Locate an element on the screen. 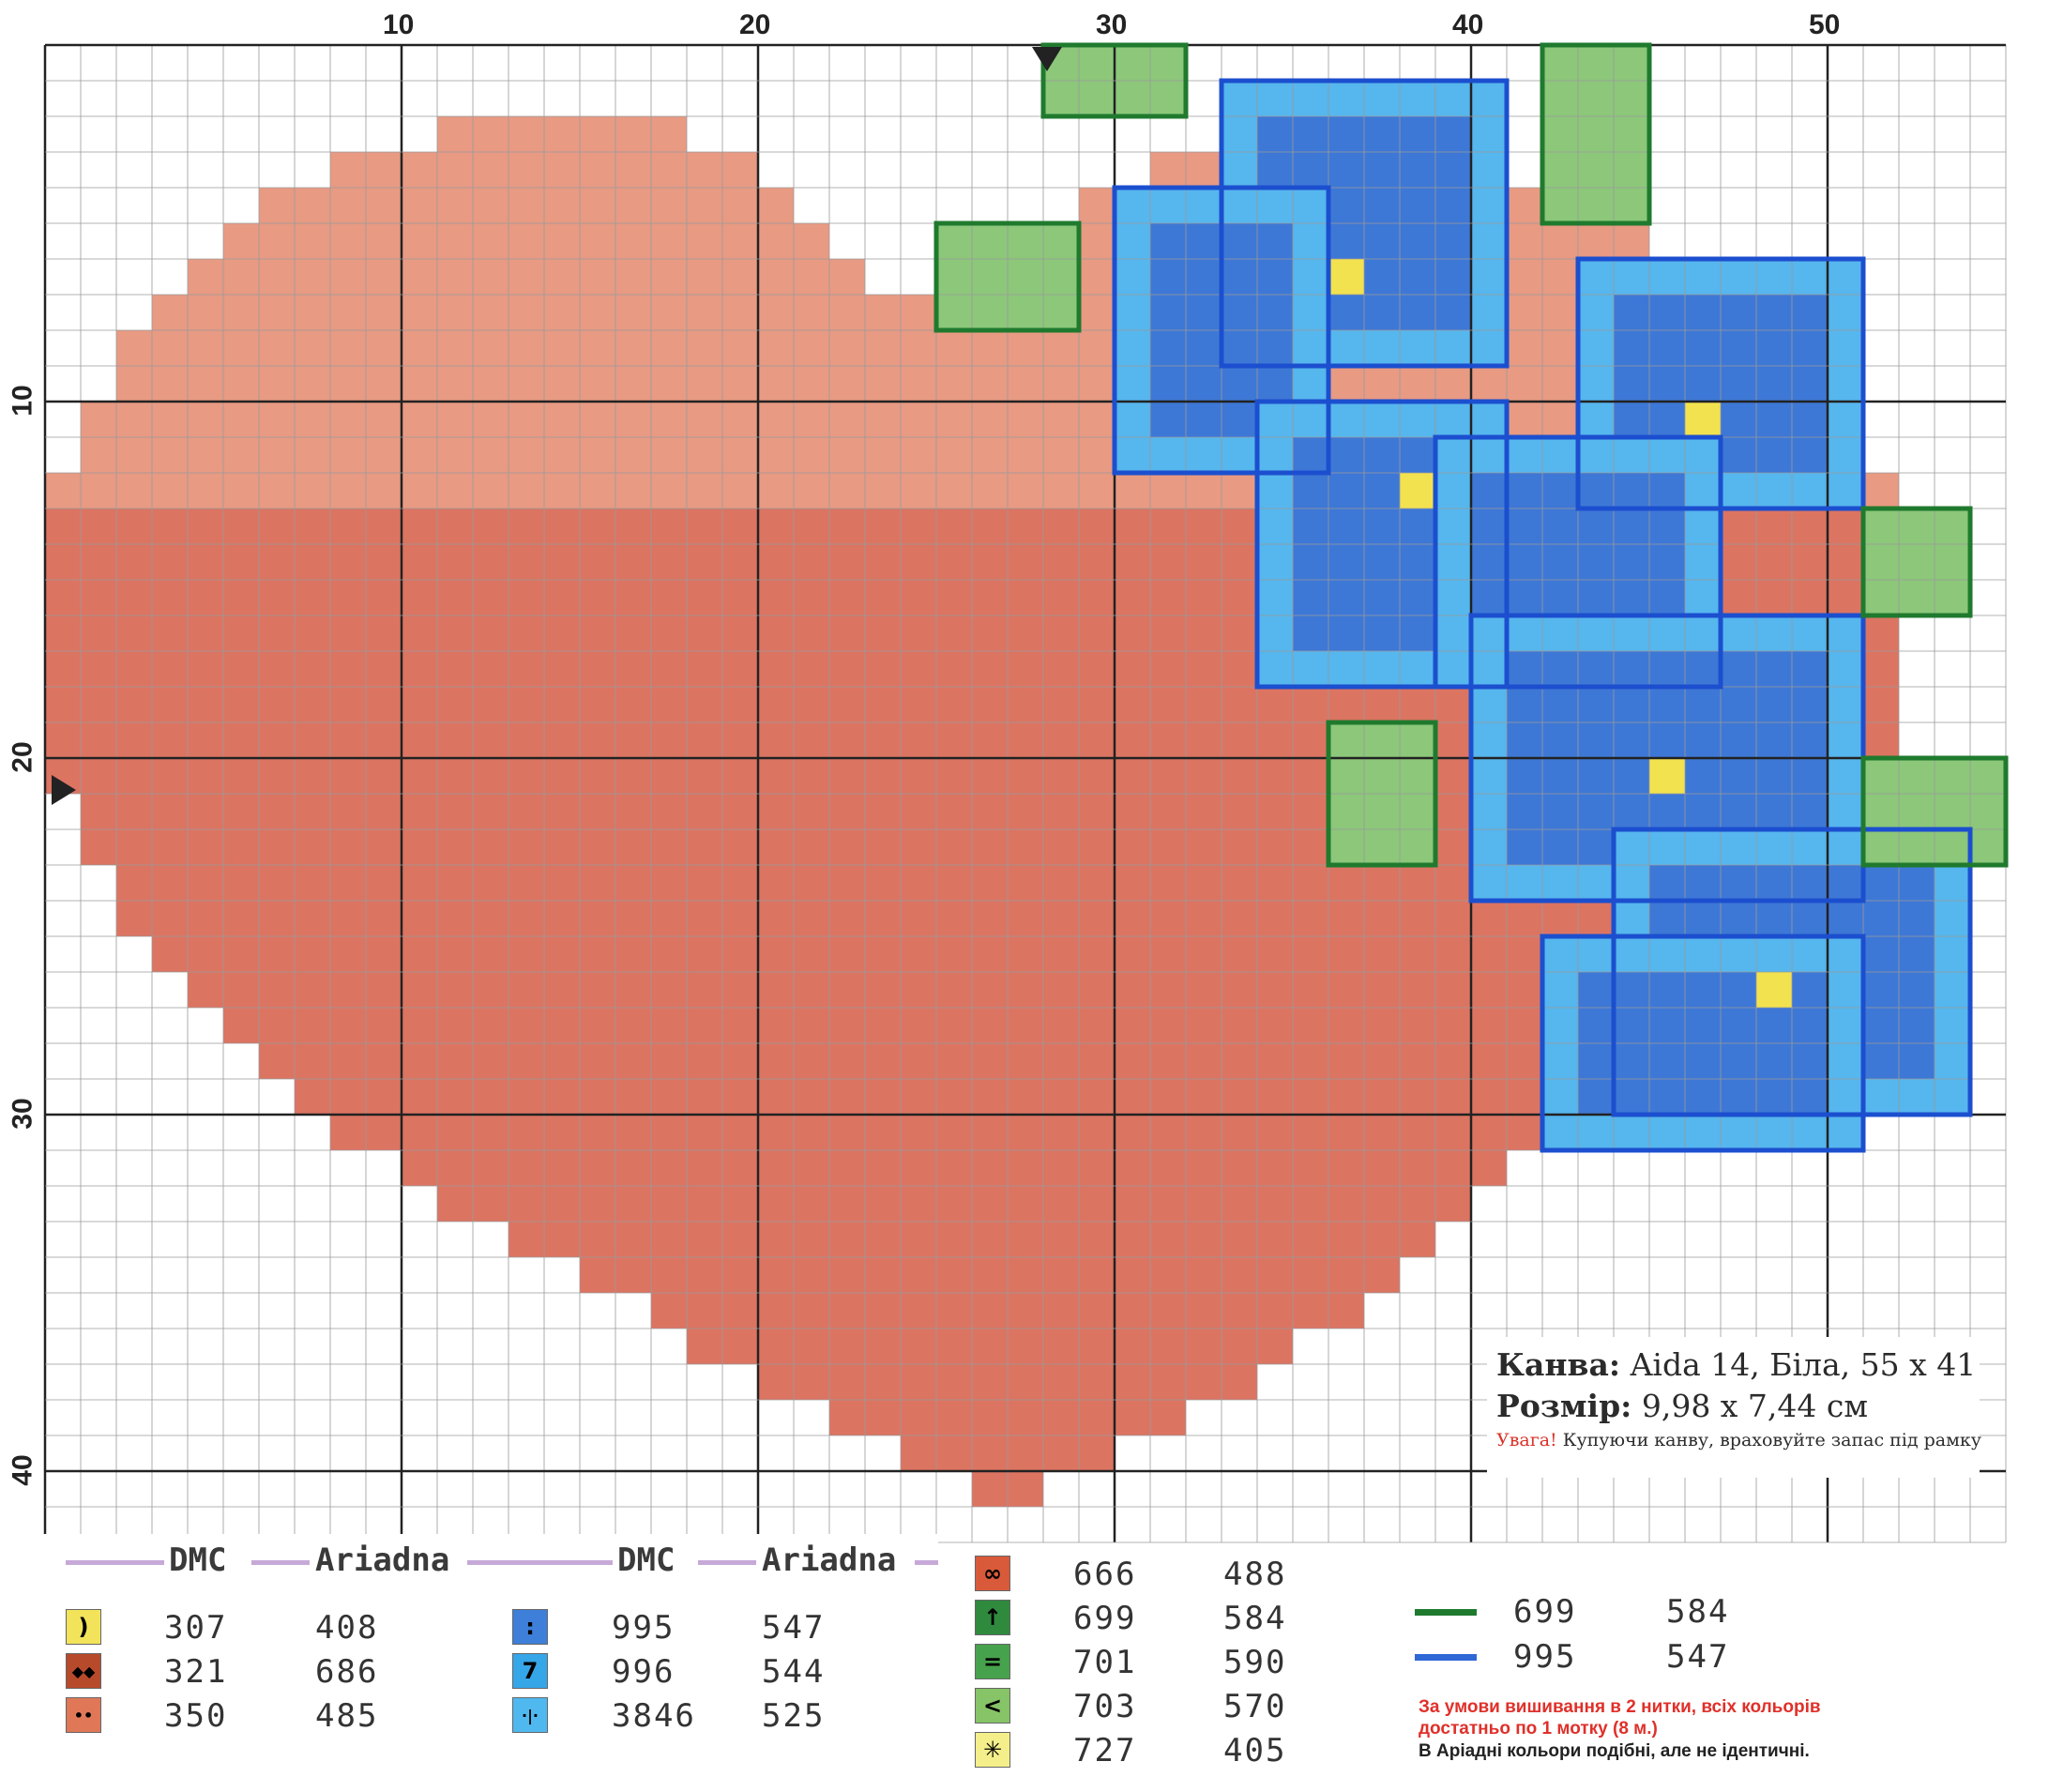 Image resolution: width=2064 pixels, height=1792 pixels. center-marker-left-icon is located at coordinates (64, 790).